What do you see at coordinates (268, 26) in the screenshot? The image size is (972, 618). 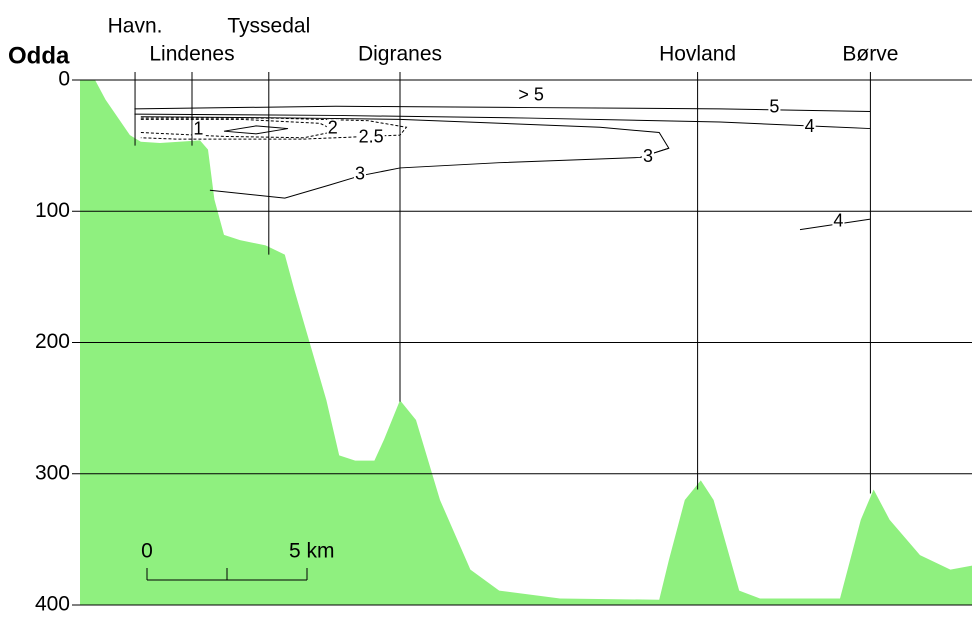 I see `station-label: Tyssedal` at bounding box center [268, 26].